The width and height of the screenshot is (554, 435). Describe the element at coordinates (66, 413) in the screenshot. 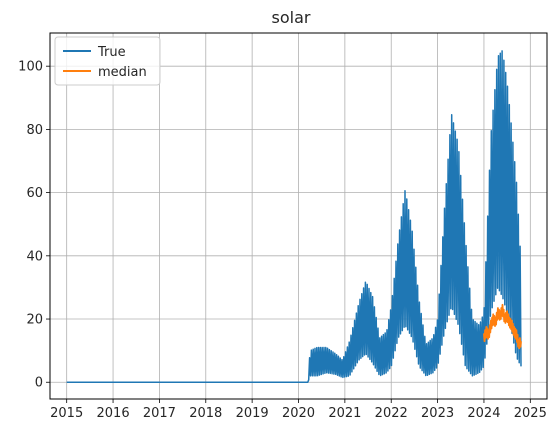

I see `x-tick-label: 2015` at that location.